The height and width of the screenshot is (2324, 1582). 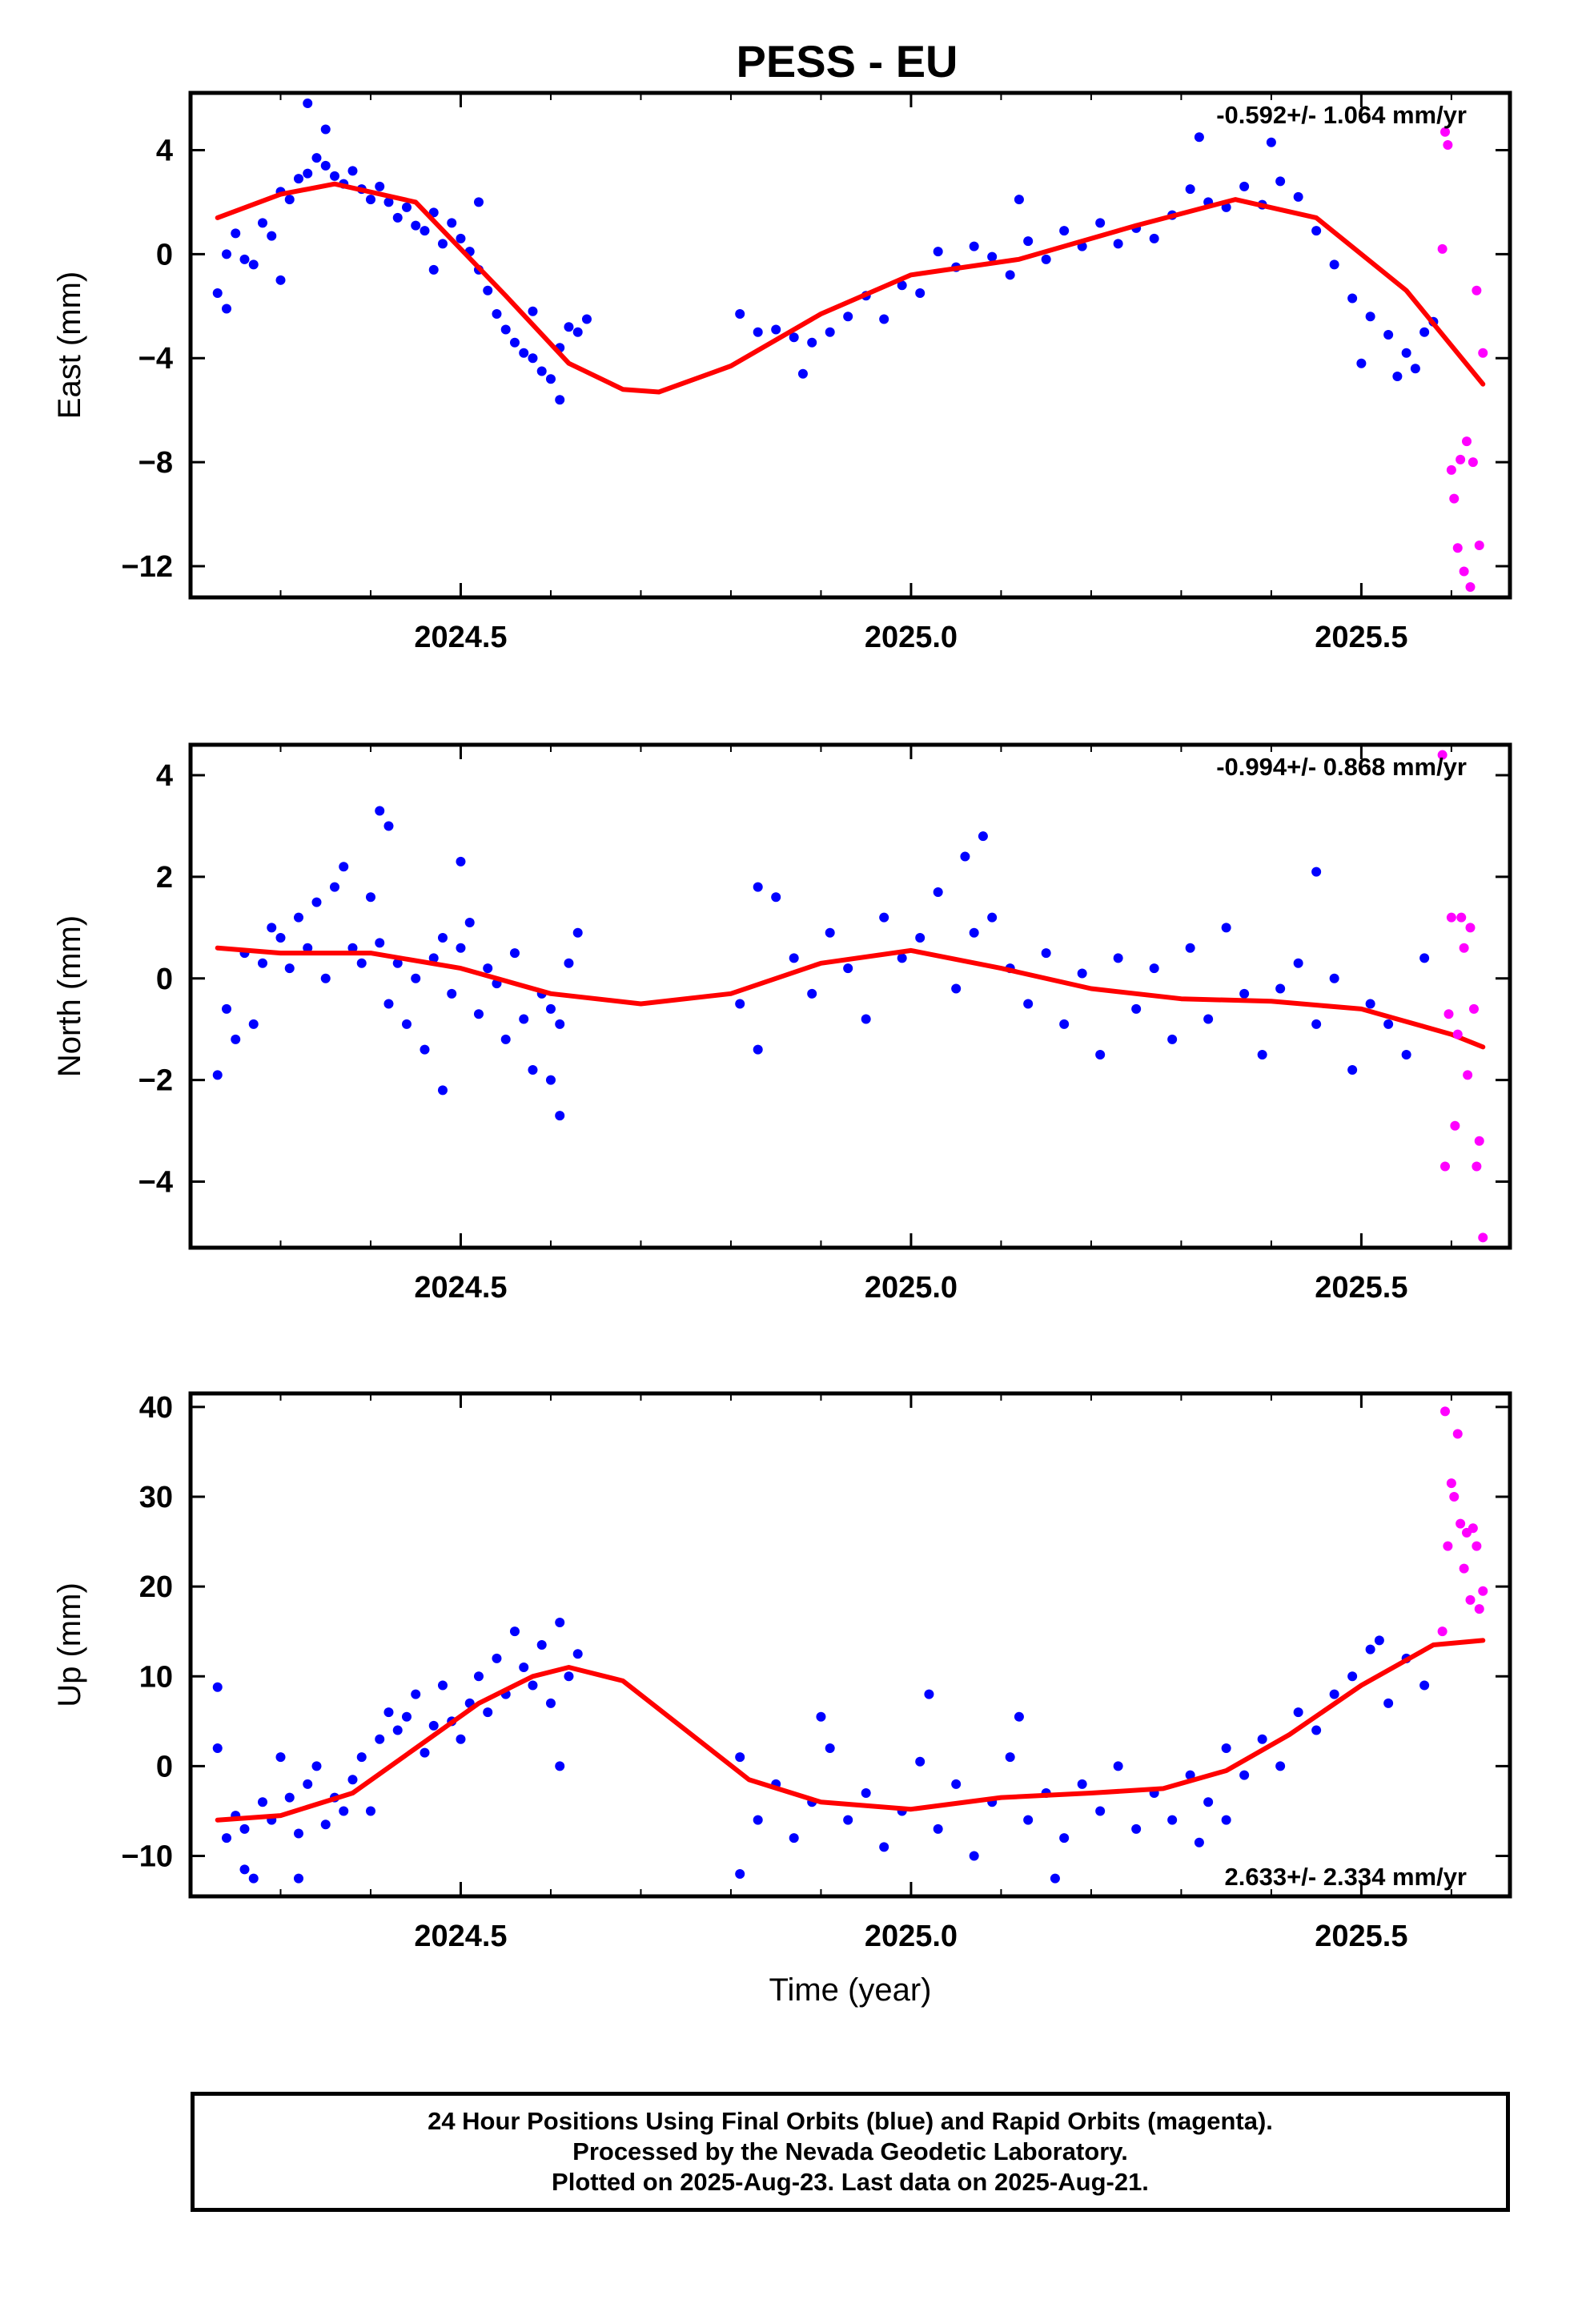 I want to click on east-x-tick-label: 2025.0, so click(x=911, y=637).